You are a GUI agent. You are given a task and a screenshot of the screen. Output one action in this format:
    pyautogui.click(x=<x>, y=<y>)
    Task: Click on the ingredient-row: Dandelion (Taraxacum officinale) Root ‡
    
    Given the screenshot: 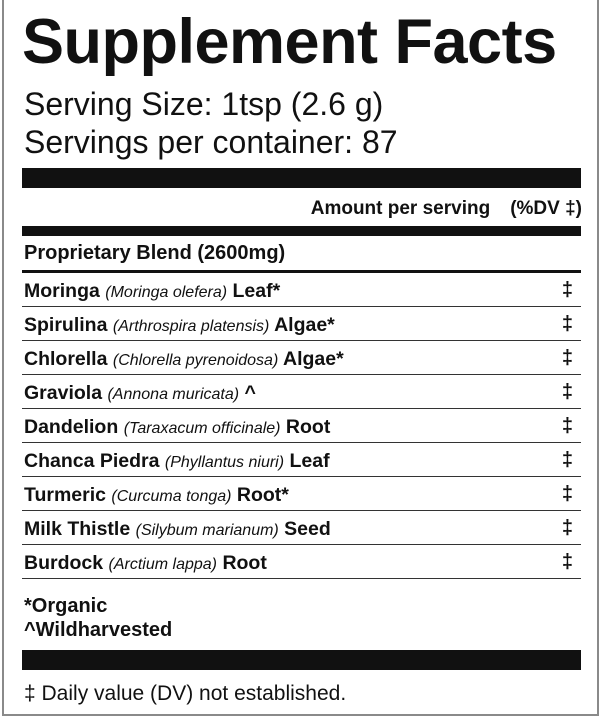 What is the action you would take?
    pyautogui.click(x=301, y=426)
    